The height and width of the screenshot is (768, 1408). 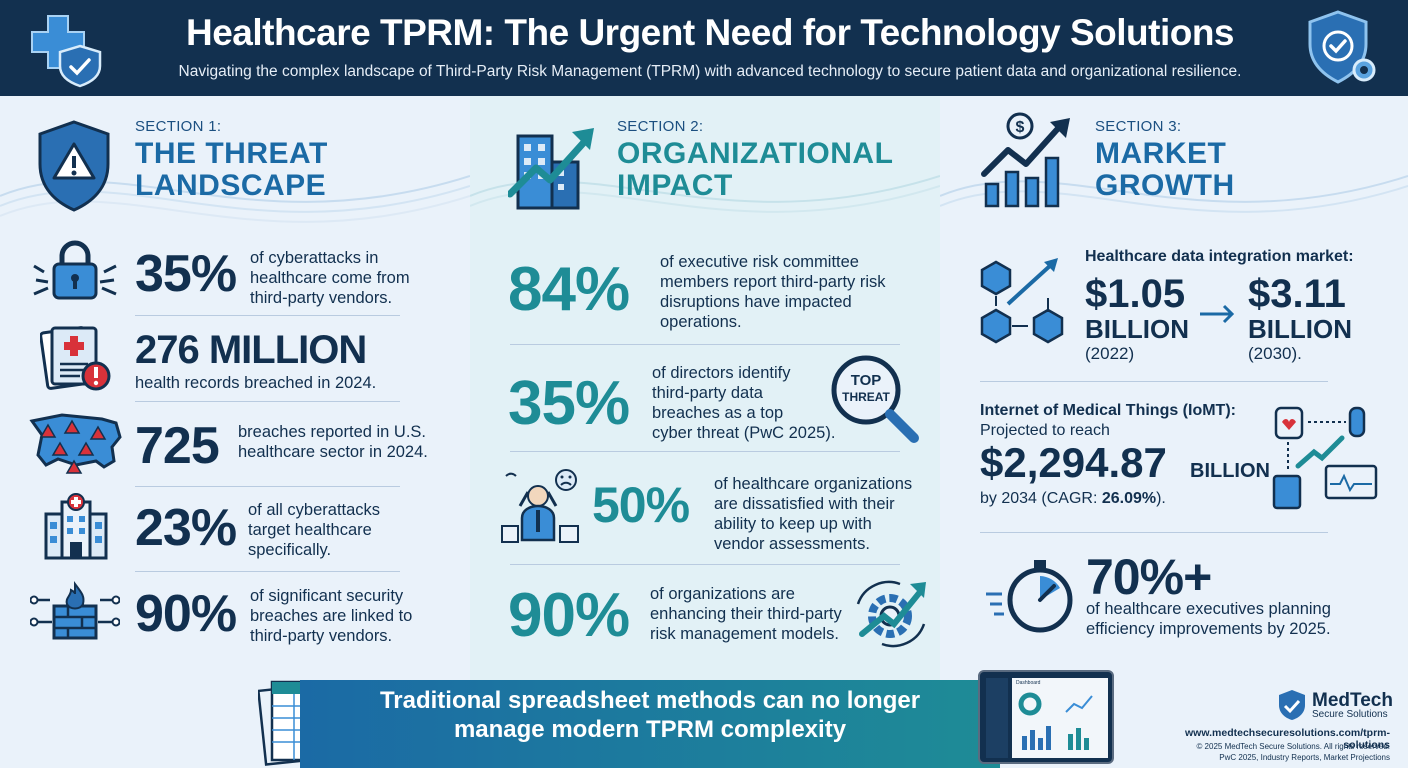 I want to click on stat-value: 23%, so click(x=186, y=528).